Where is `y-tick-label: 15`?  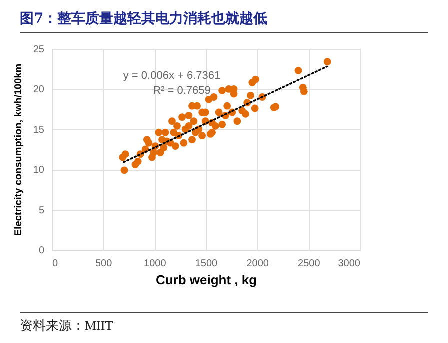 y-tick-label: 15 is located at coordinates (39, 130).